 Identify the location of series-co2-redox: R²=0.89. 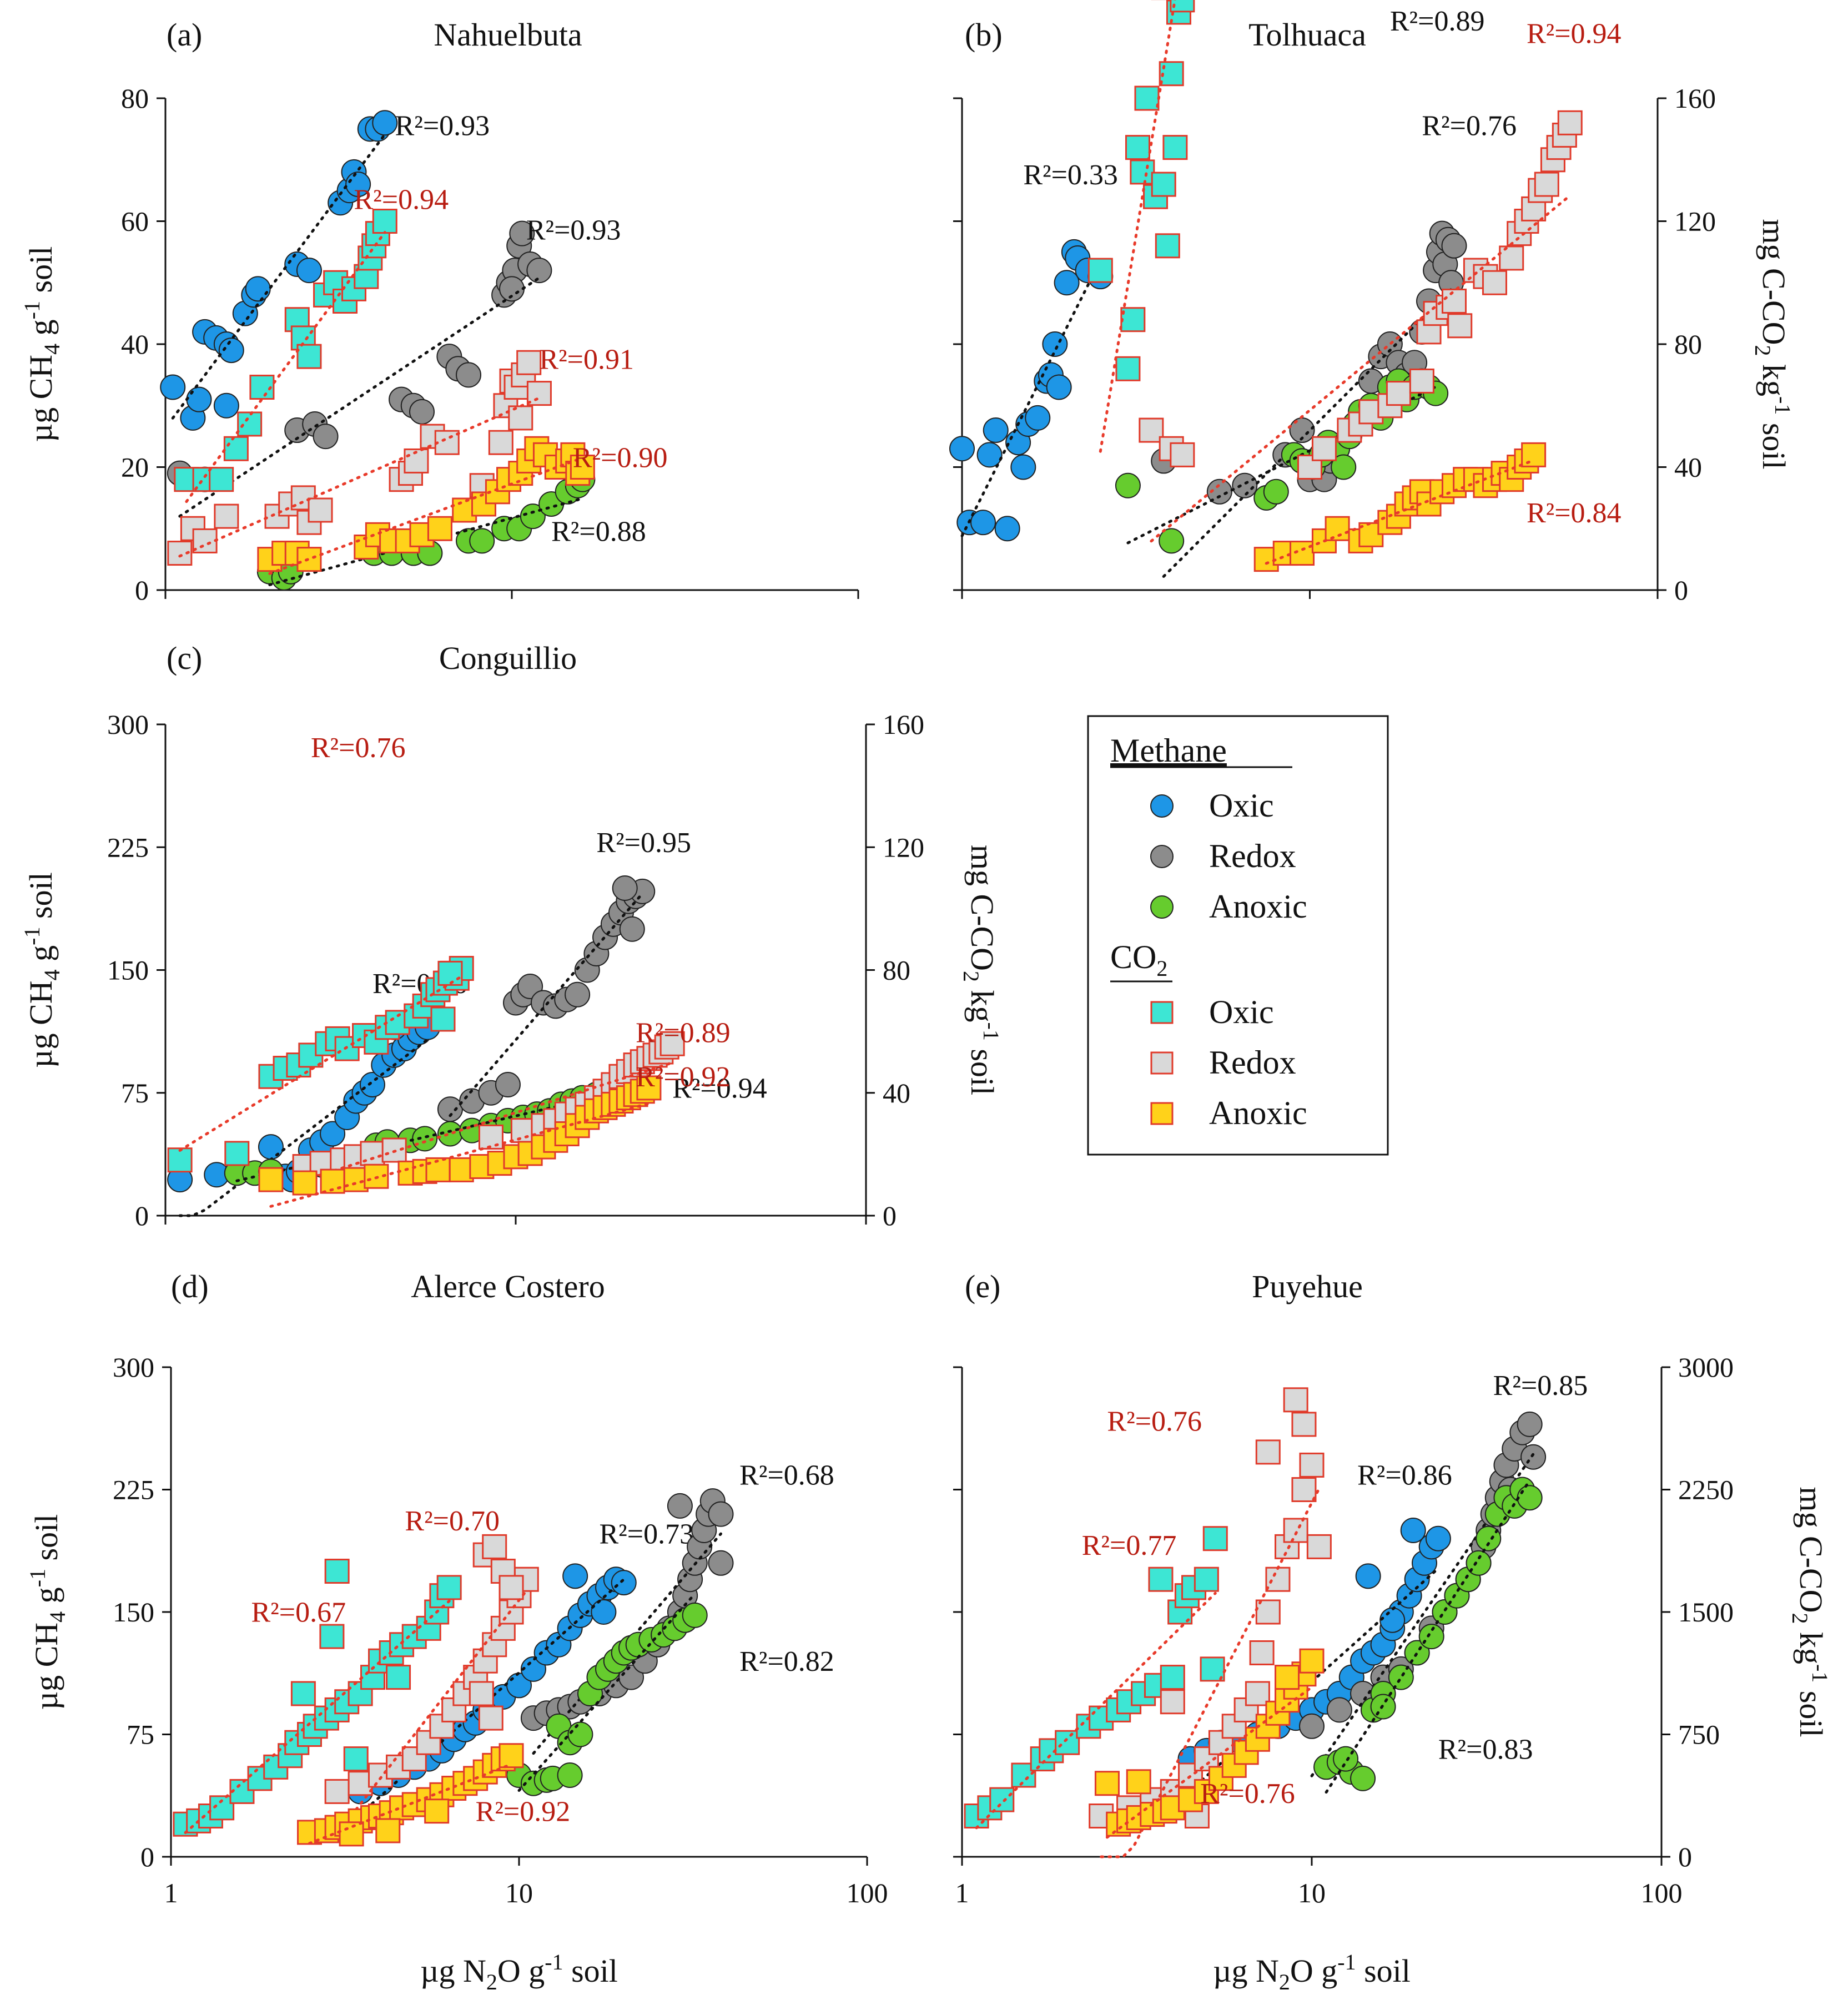
(511, 1099).